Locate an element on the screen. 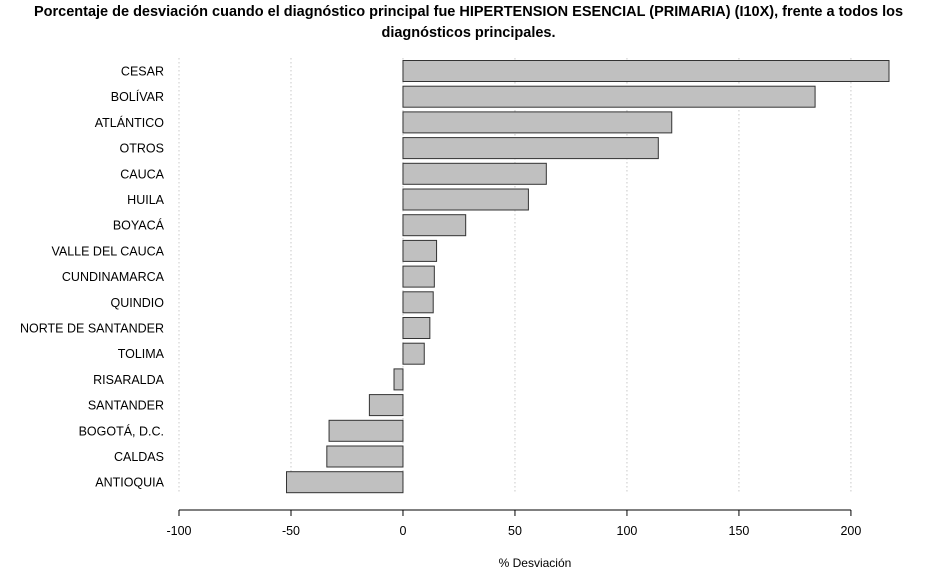 This screenshot has width=937, height=583. x-axis-ticks: -100 -50 0 50 100 150 200 is located at coordinates (513, 524).